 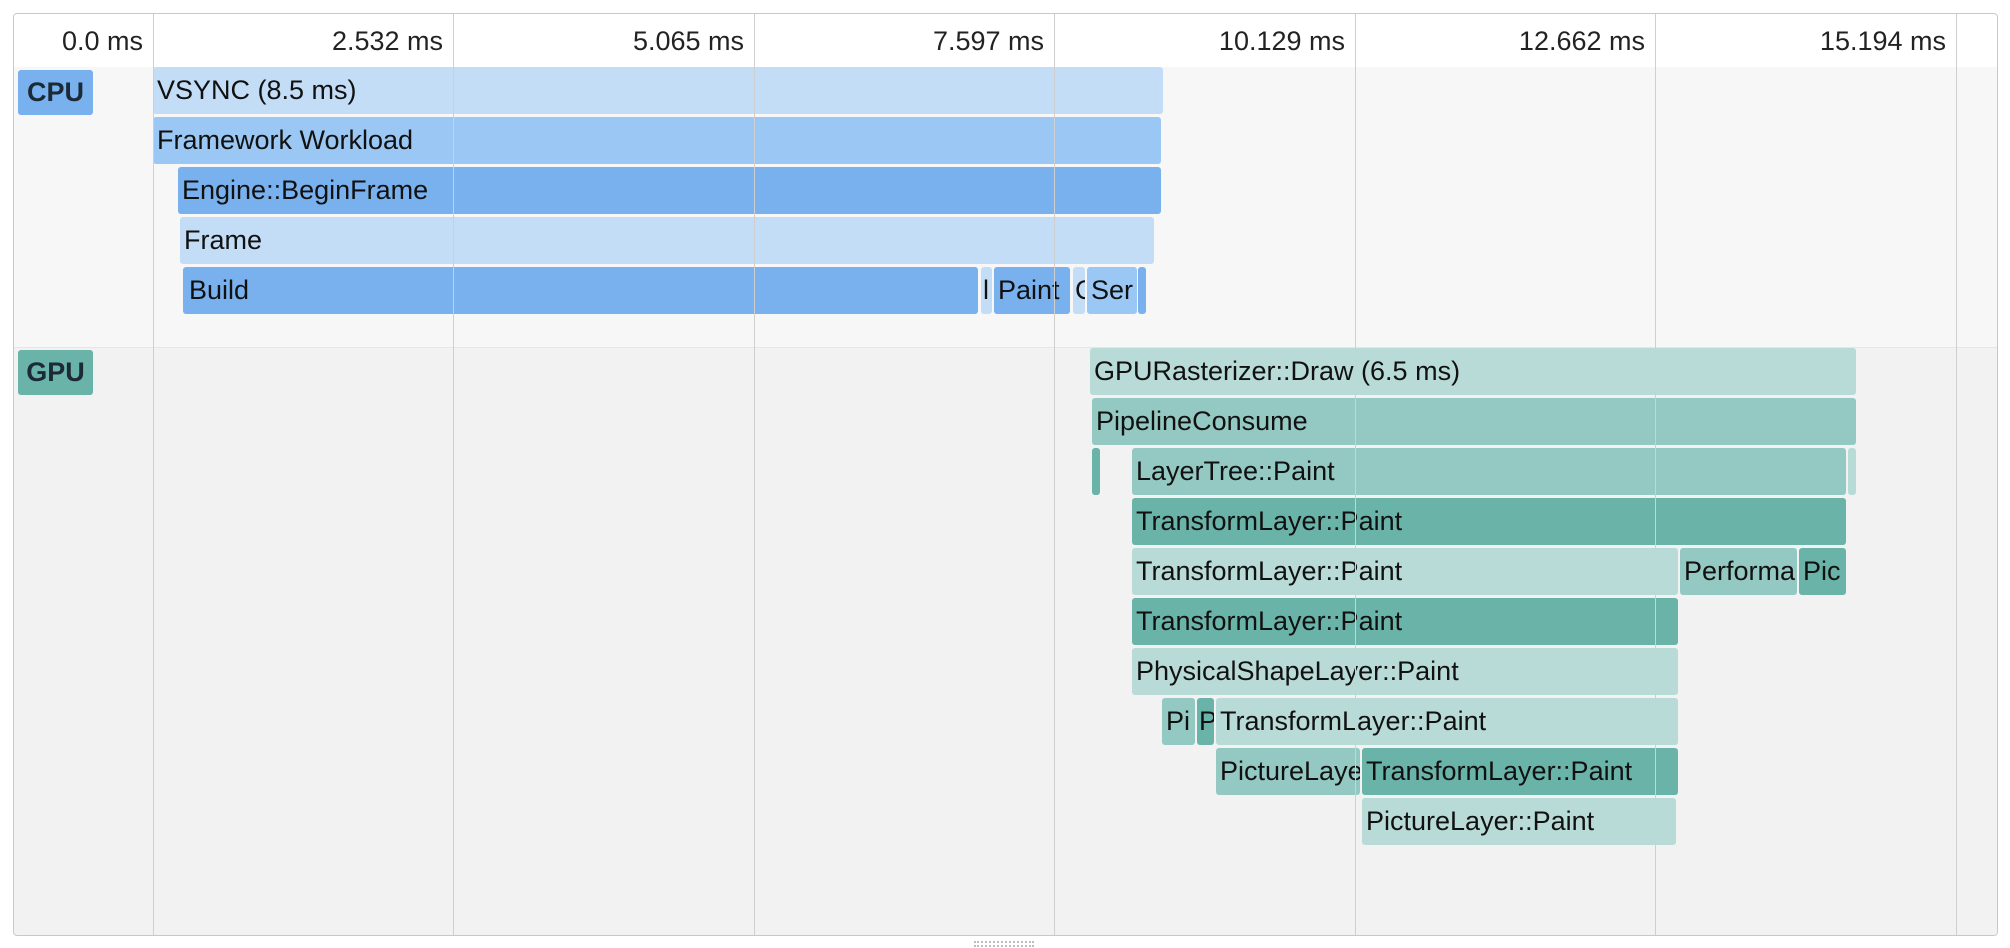 I want to click on event-paint: Paint, so click(x=1032, y=290).